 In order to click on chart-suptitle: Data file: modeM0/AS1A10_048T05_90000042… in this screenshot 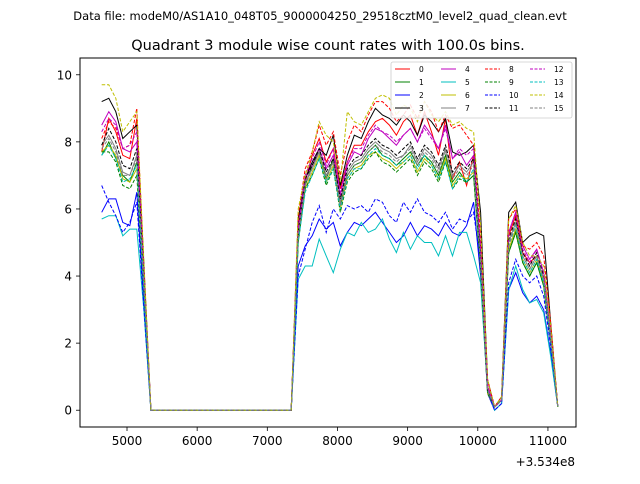, I will do `click(320, 16)`.